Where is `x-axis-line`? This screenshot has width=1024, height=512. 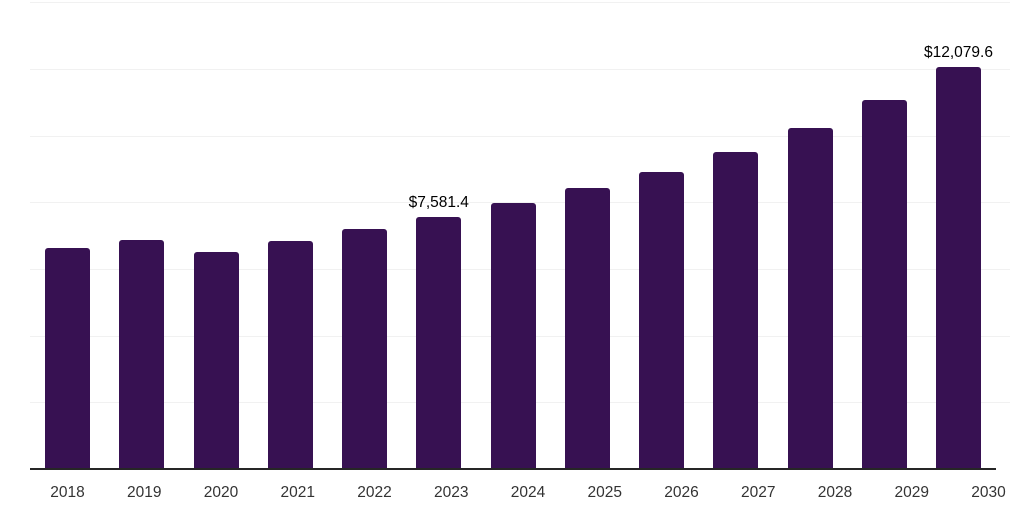
x-axis-line is located at coordinates (513, 469).